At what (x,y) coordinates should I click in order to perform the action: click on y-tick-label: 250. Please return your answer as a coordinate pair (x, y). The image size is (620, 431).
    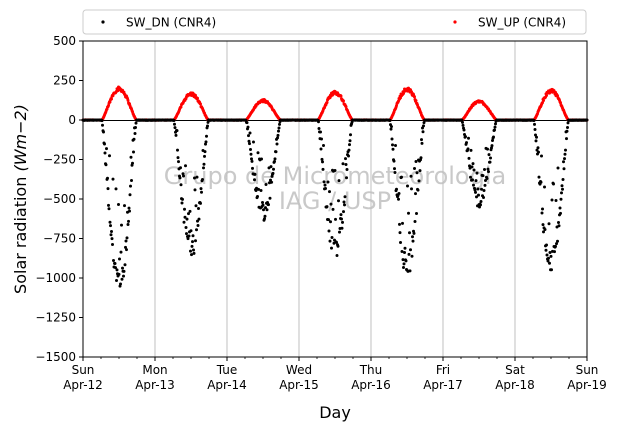
    Looking at the image, I should click on (64, 81).